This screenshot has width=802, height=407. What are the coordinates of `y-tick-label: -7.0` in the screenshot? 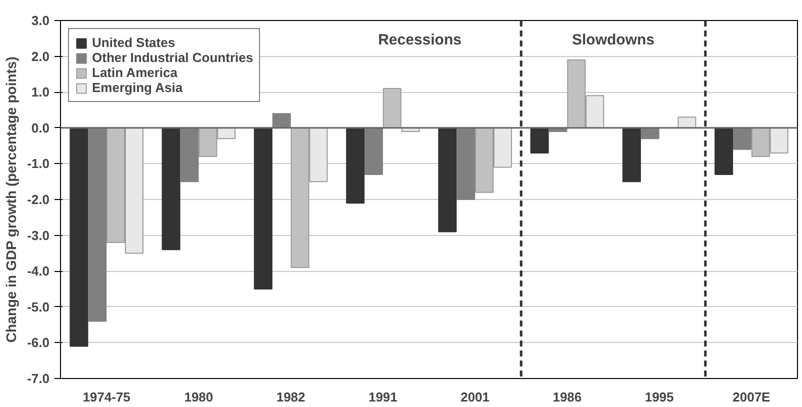 It's located at (38, 378).